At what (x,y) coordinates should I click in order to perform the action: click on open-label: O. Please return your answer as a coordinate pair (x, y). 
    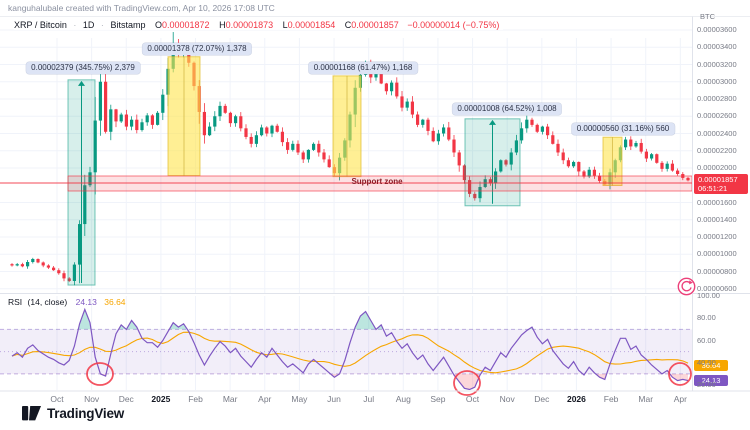
    Looking at the image, I should click on (158, 25).